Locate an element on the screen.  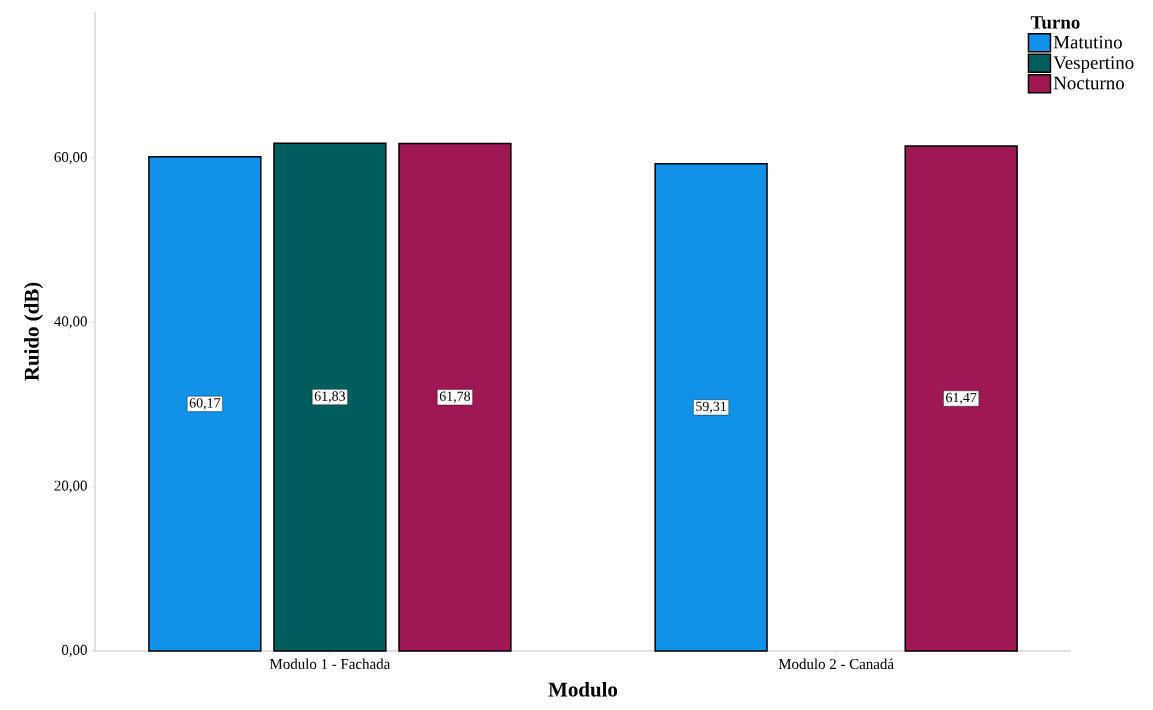
x-tick-label: Modulo 1 - Fachada is located at coordinates (330, 664).